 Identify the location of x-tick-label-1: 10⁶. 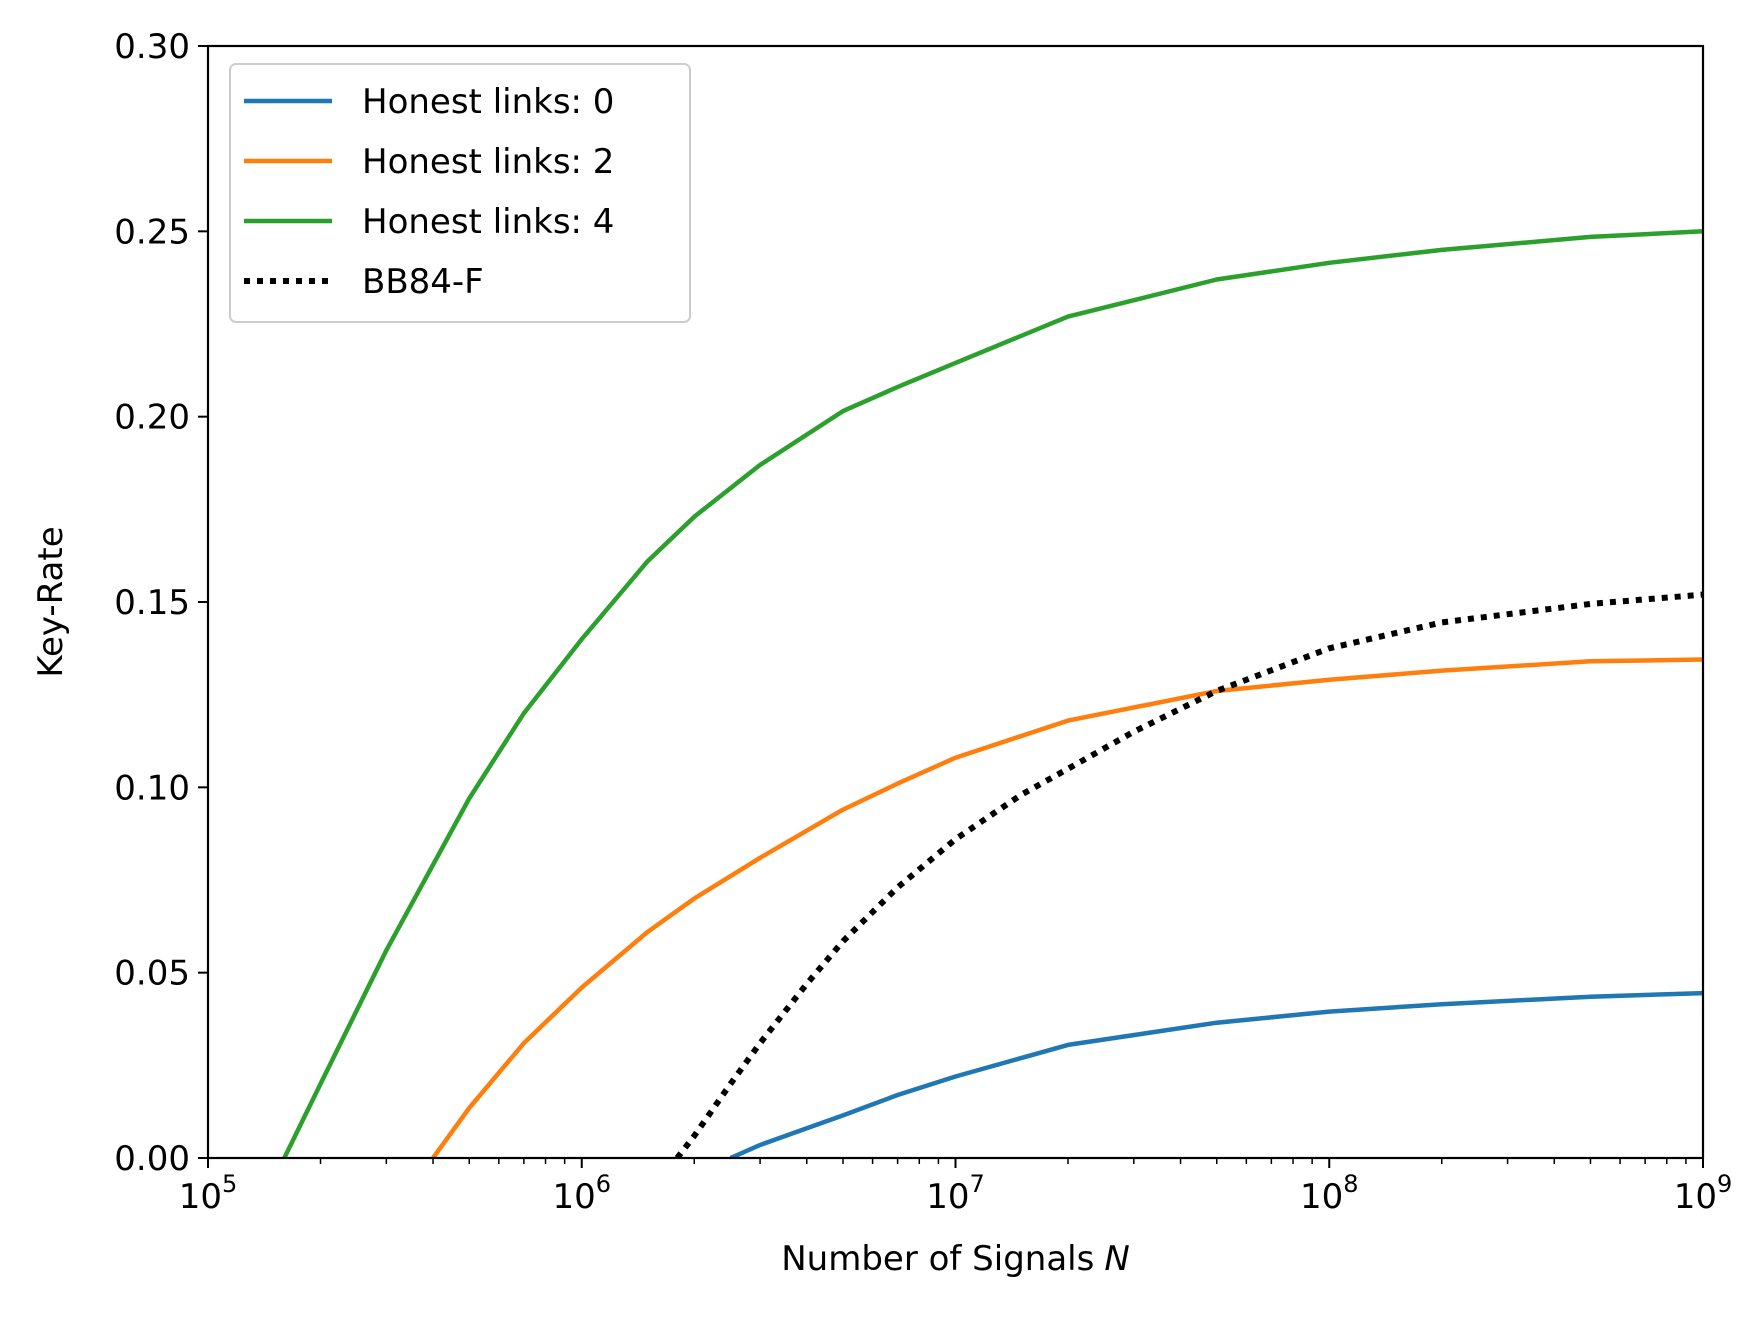
(581, 1193).